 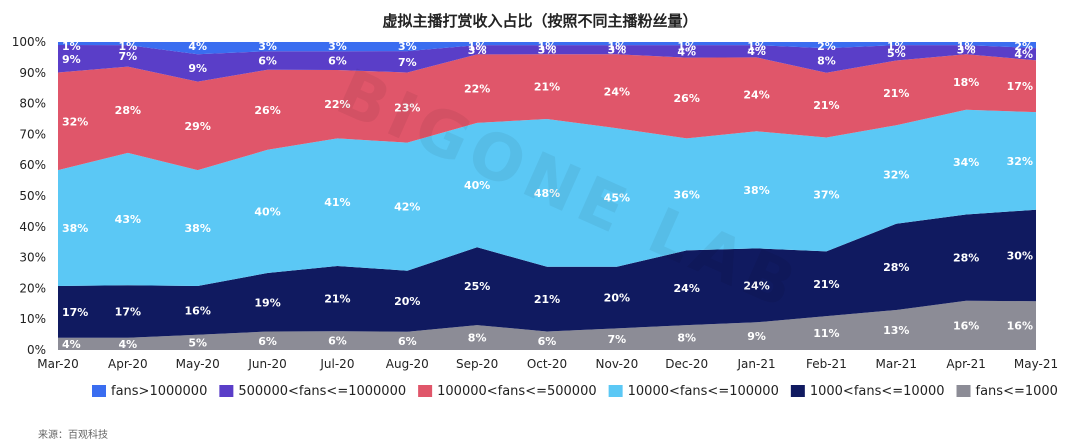 What do you see at coordinates (966, 364) in the screenshot?
I see `x-tick-label: Apr-21` at bounding box center [966, 364].